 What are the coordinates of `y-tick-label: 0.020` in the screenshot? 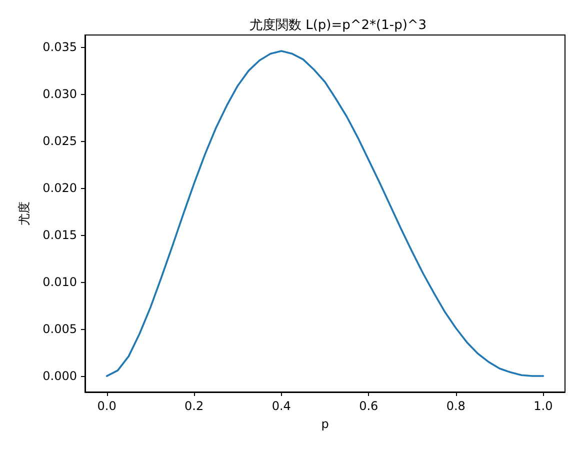 It's located at (59, 188).